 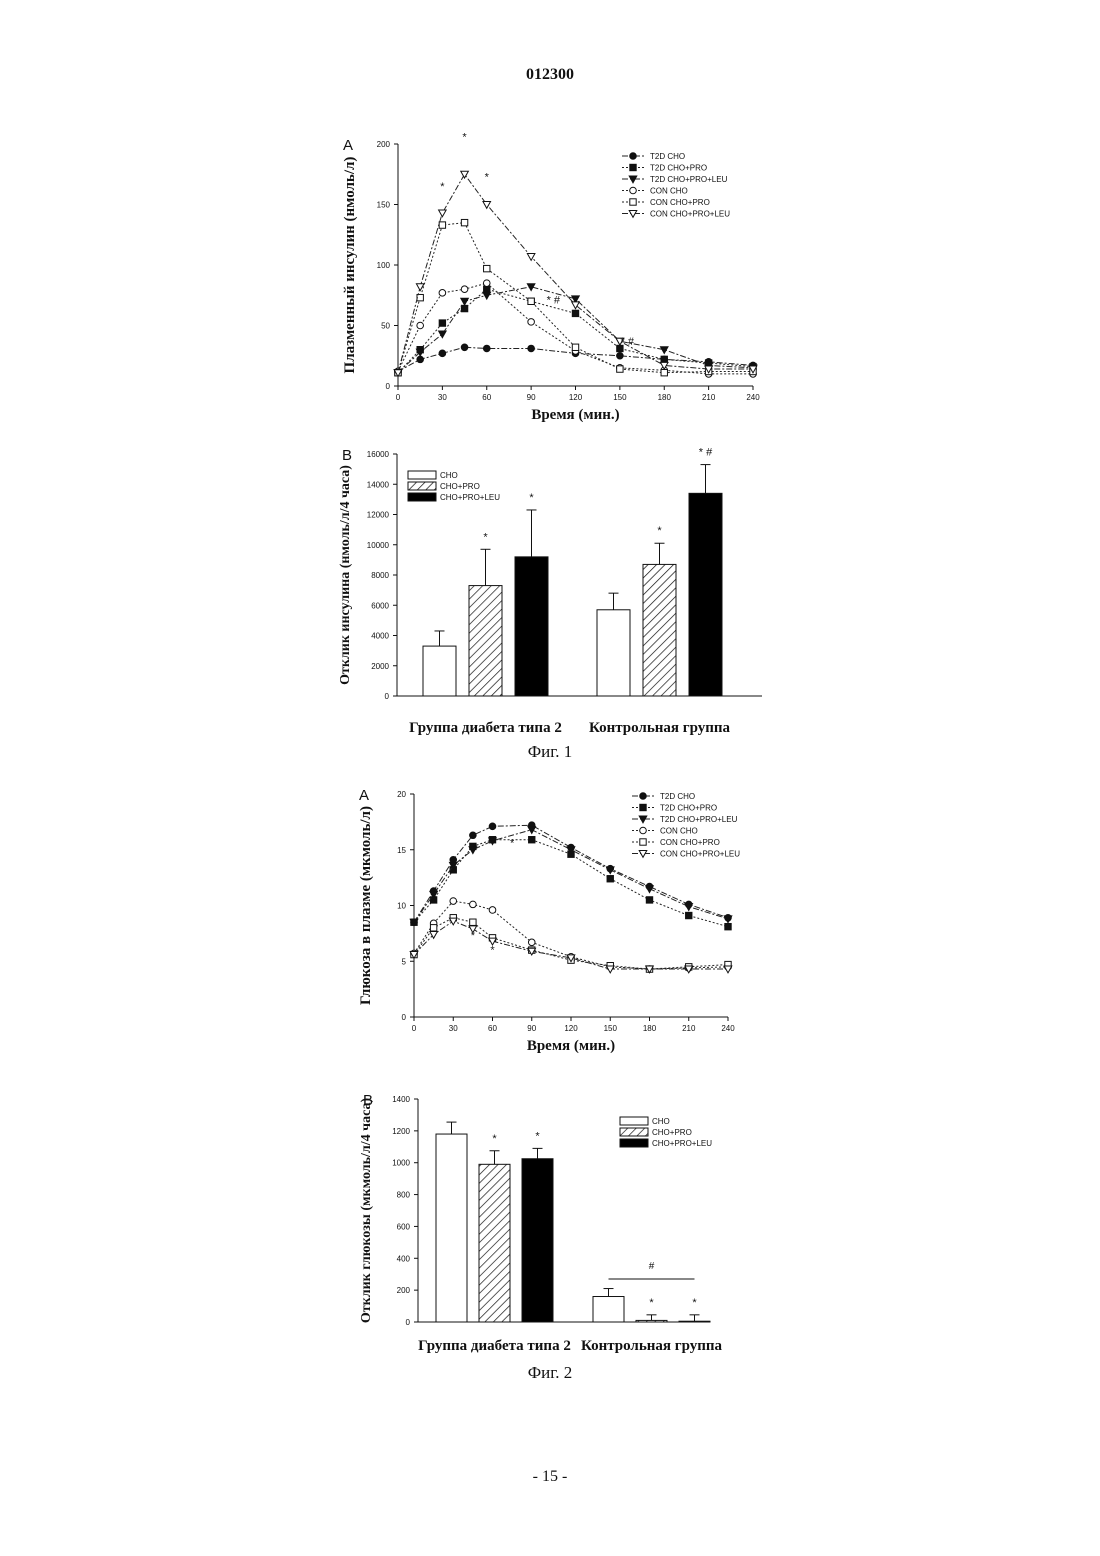 I want to click on legend-label: CHO, so click(x=661, y=1121).